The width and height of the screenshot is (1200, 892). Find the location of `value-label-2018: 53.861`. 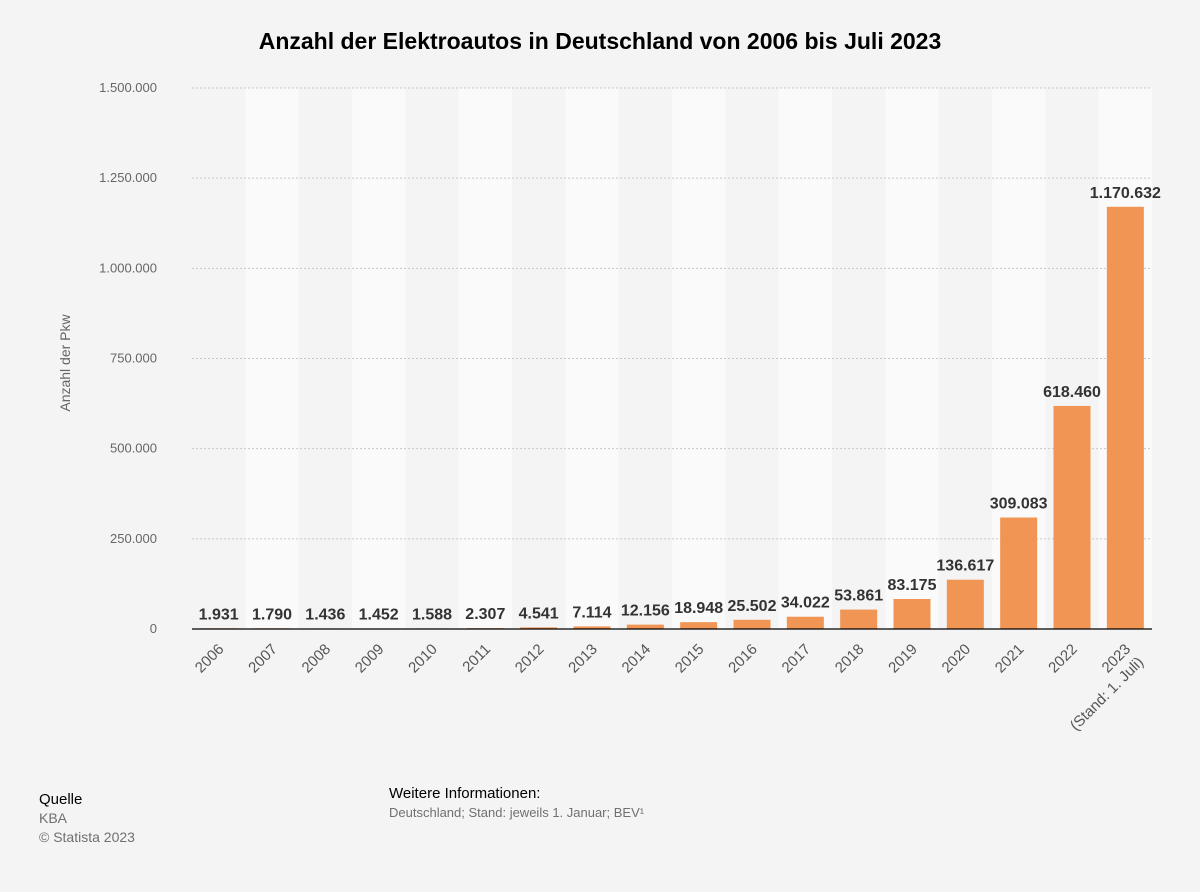

value-label-2018: 53.861 is located at coordinates (858, 596).